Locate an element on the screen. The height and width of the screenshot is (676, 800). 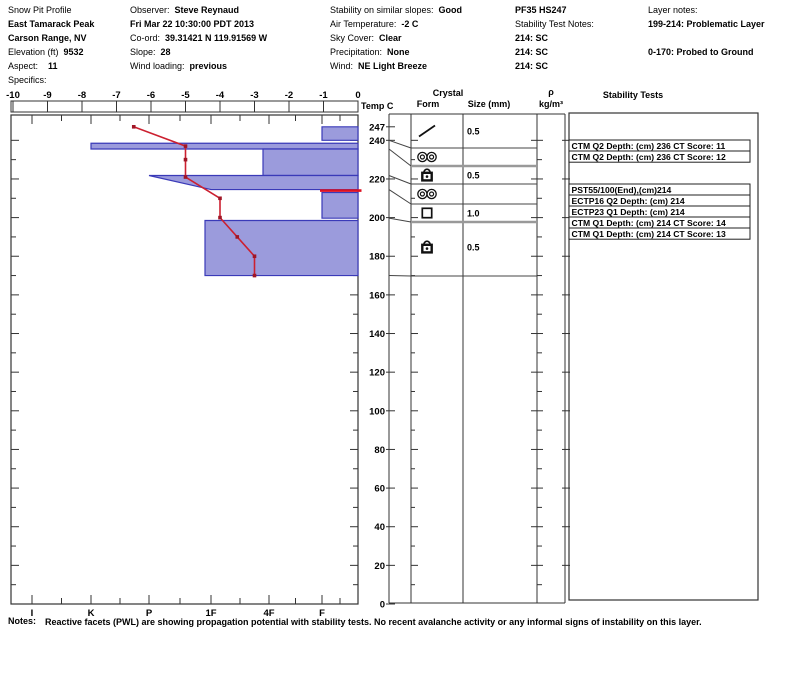
depth-label-0: 0 is located at coordinates (382, 605).